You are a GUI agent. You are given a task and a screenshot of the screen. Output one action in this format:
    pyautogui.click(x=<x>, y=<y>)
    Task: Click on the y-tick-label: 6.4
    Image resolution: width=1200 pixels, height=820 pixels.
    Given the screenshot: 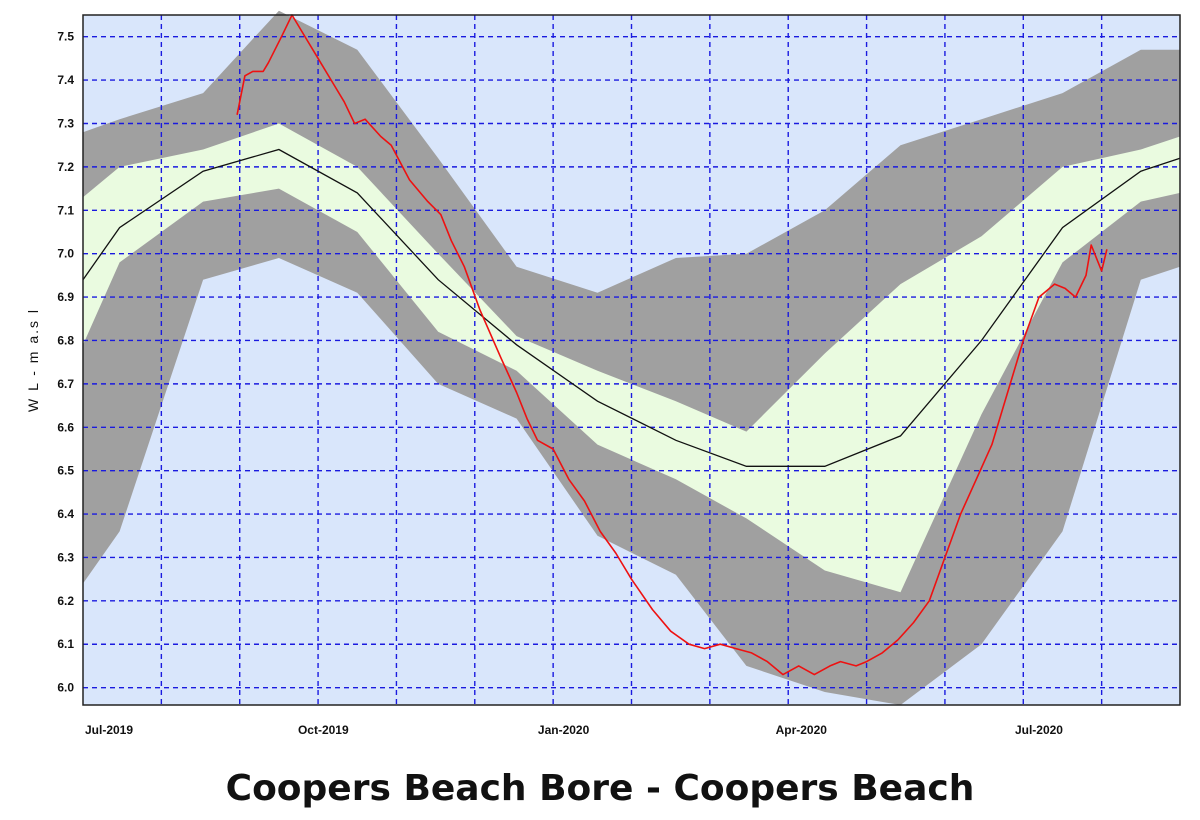 What is the action you would take?
    pyautogui.click(x=65, y=514)
    